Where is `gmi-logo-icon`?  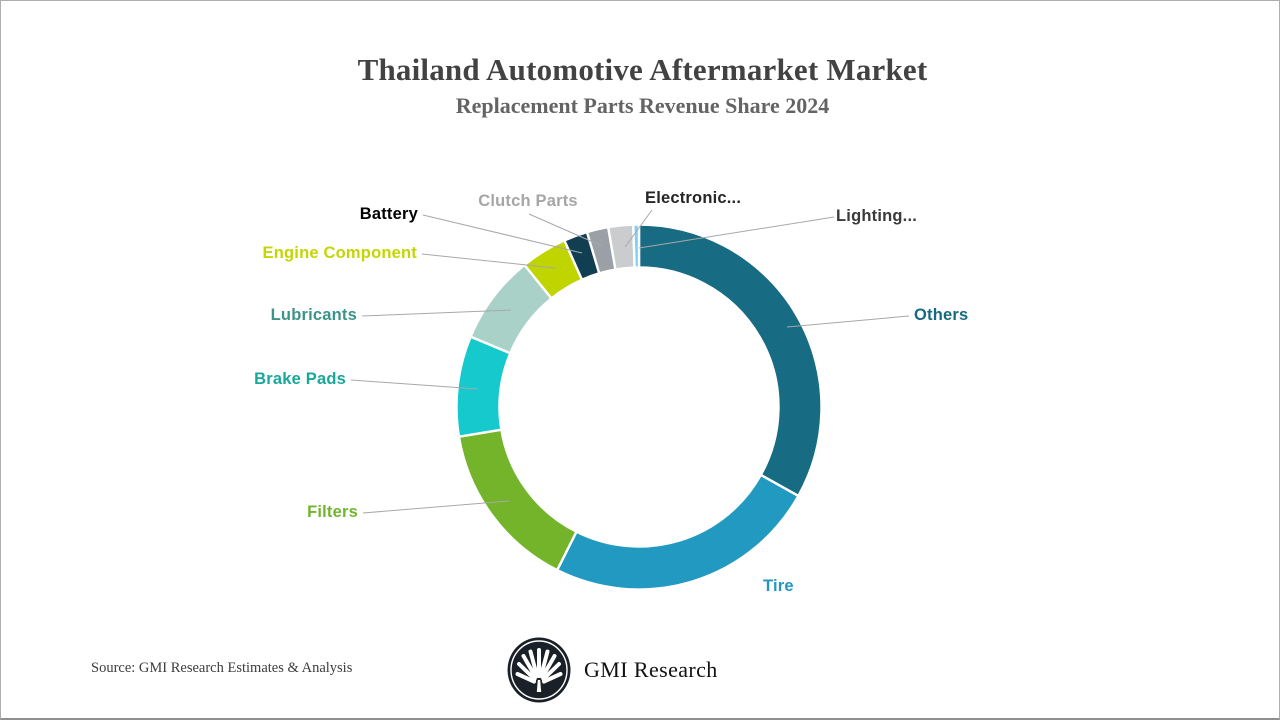 gmi-logo-icon is located at coordinates (539, 670).